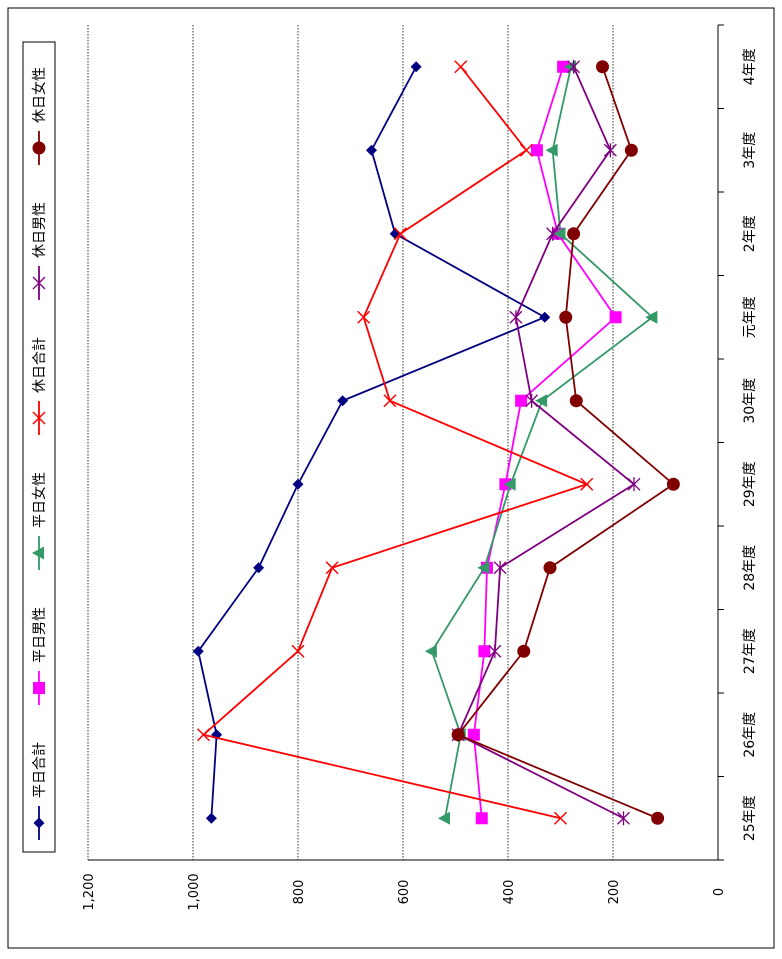 The width and height of the screenshot is (782, 959). Describe the element at coordinates (750, 317) in the screenshot. I see `category-tick-label: 元年度` at that location.